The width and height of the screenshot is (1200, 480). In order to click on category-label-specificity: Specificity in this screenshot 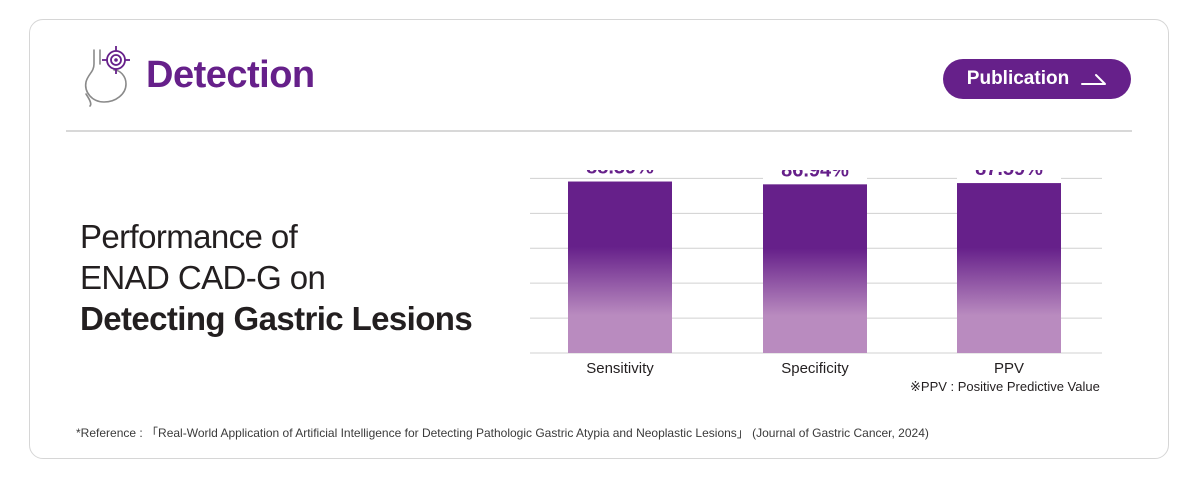, I will do `click(815, 368)`.